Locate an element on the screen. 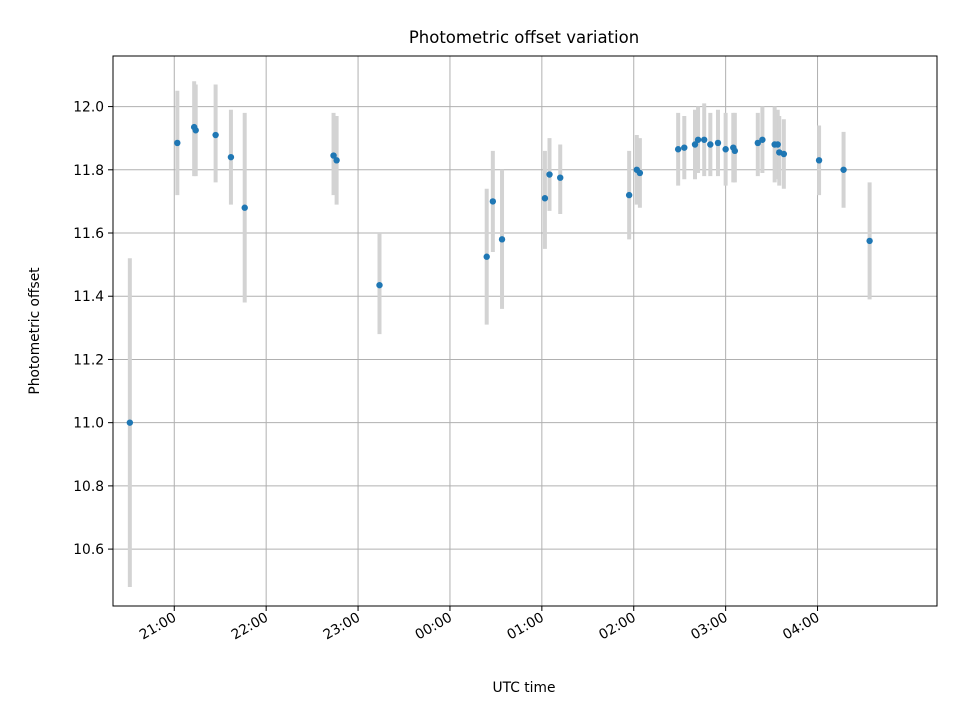 Image resolution: width=960 pixels, height=724 pixels. x-ticks: 21:00 22:00 23:00 00:00 01:00 02:00 03:00 04:00 is located at coordinates (480, 624).